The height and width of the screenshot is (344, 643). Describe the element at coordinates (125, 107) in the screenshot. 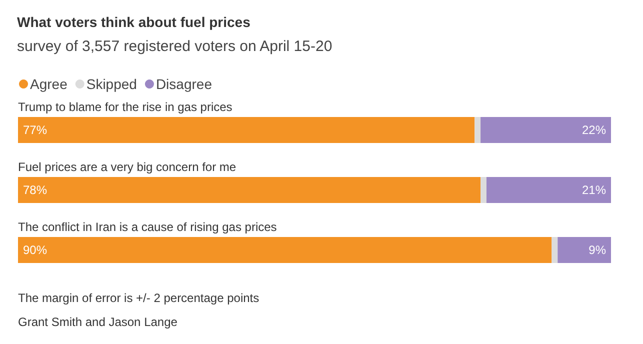

I see `y-tick-label: Trump to blame for the rise in gas prices` at that location.